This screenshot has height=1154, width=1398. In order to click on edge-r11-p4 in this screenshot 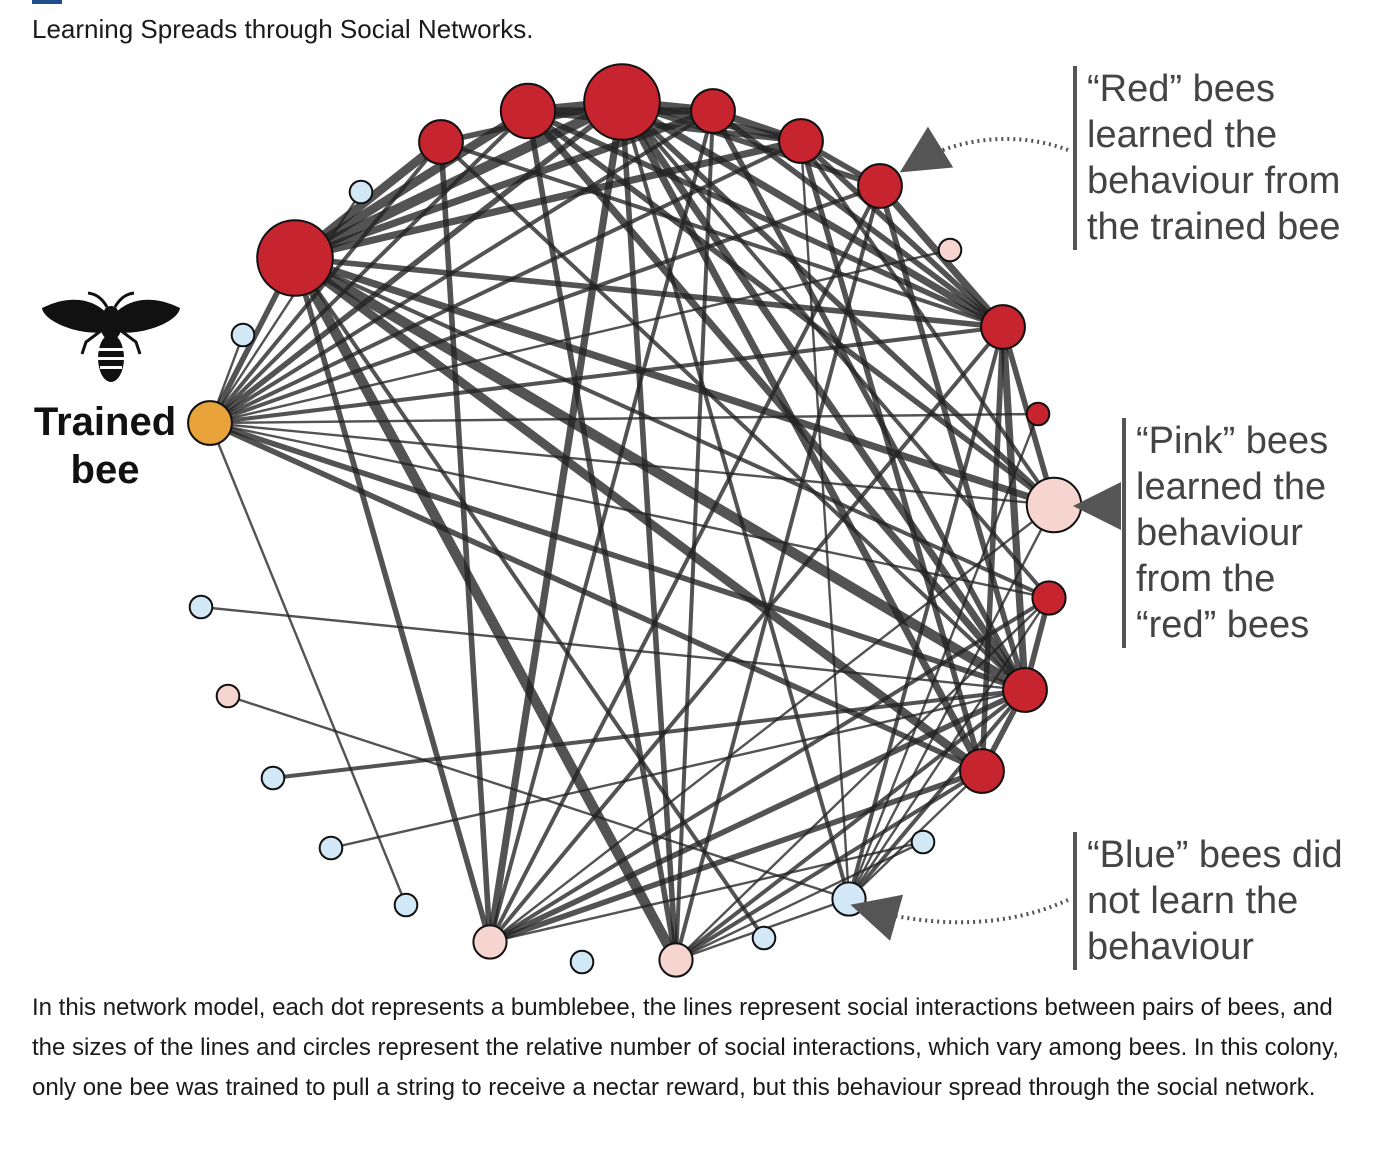, I will do `click(757, 816)`.